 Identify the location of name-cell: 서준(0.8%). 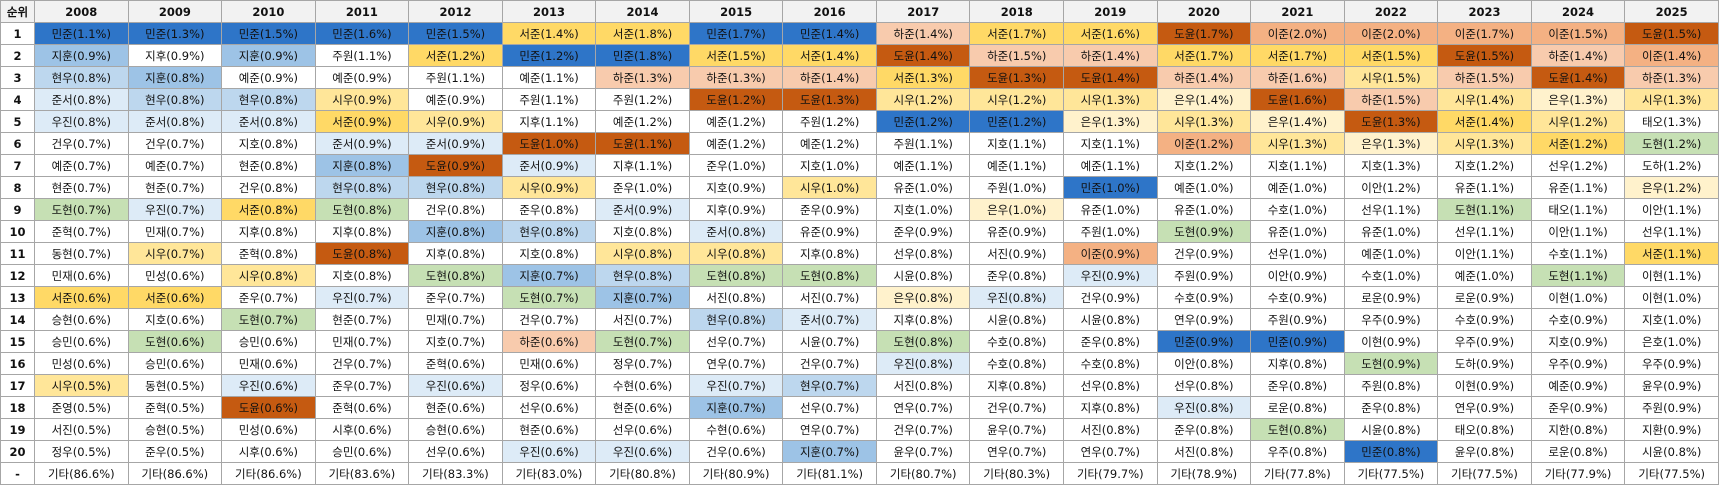
(268, 209).